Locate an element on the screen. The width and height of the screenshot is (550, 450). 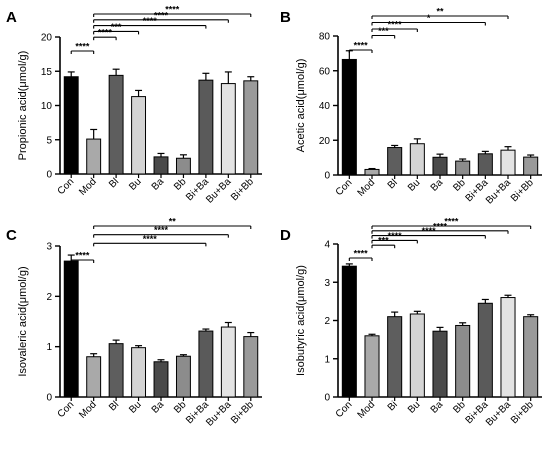
y-tick-label: 20 is located at coordinates (325, 141).